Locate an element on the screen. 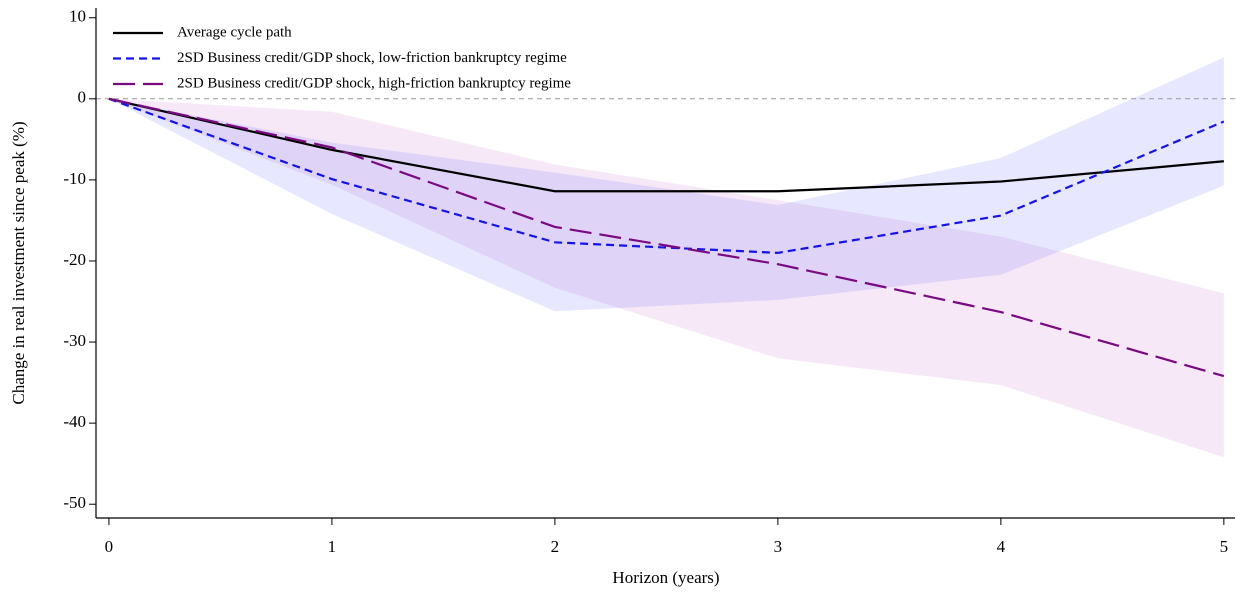 The height and width of the screenshot is (596, 1236). legend-label: Average cycle path is located at coordinates (234, 32).